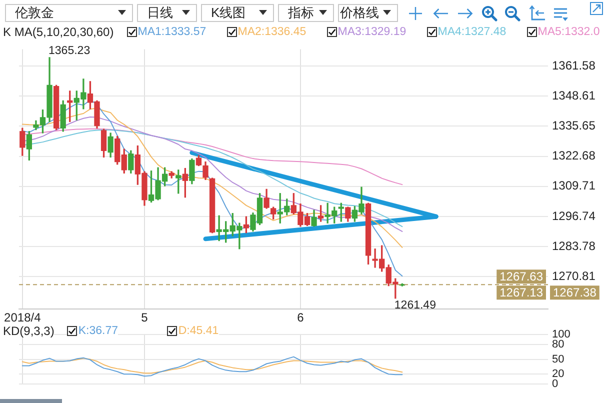 This screenshot has height=403, width=609. What do you see at coordinates (359, 13) in the screenshot?
I see `text: 价格线` at bounding box center [359, 13].